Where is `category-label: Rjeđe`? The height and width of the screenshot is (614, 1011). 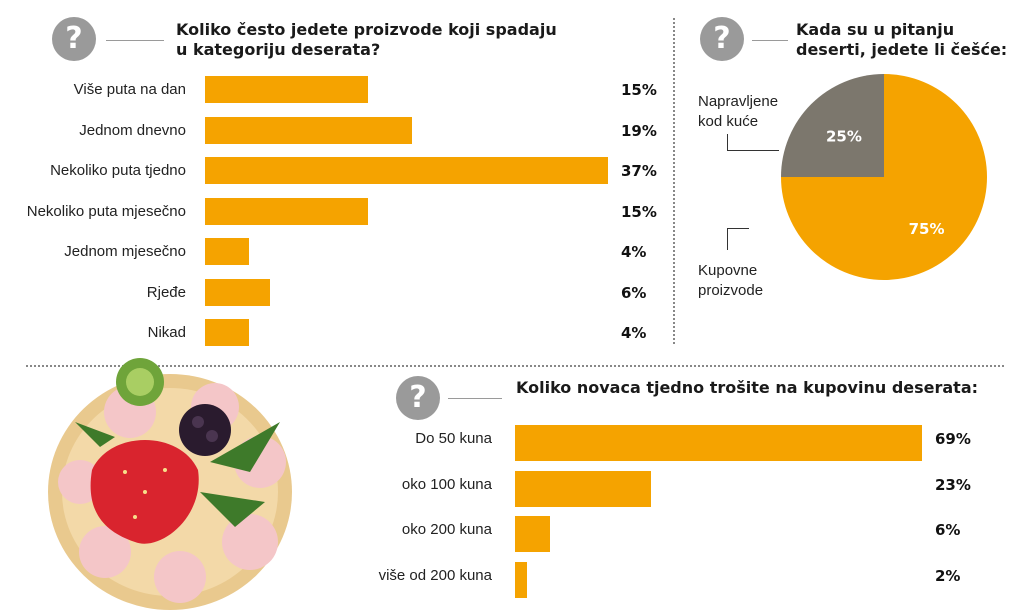
category-label: Rjeđe is located at coordinates (166, 292).